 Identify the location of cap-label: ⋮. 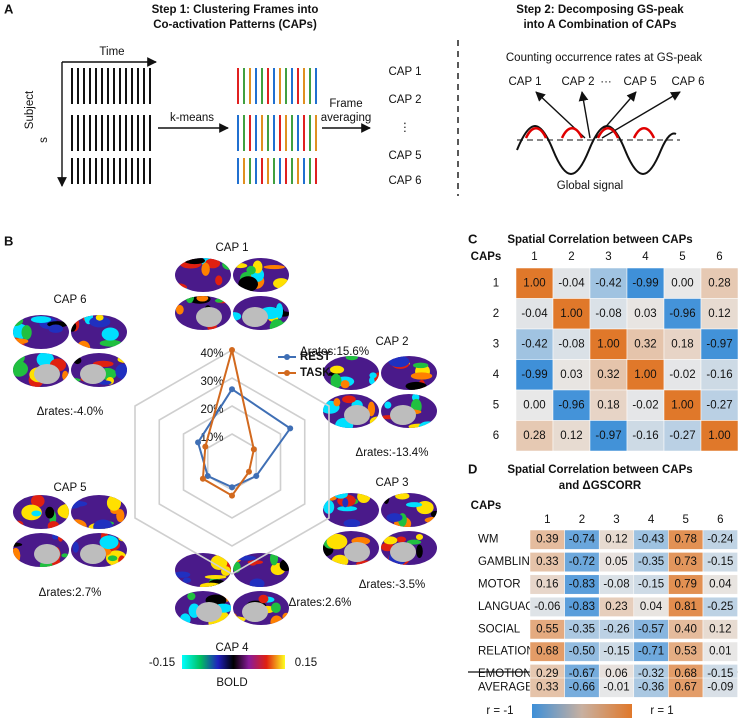
(405, 128).